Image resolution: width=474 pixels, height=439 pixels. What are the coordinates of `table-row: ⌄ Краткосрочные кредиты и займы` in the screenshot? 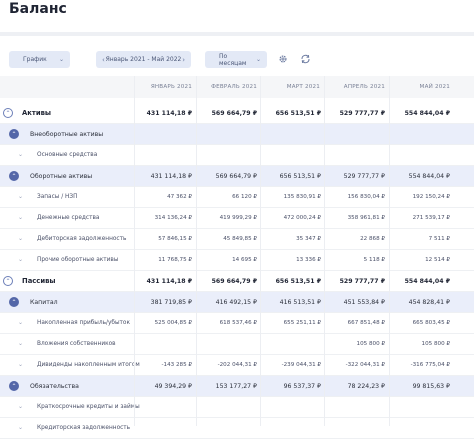 It's located at (237, 407).